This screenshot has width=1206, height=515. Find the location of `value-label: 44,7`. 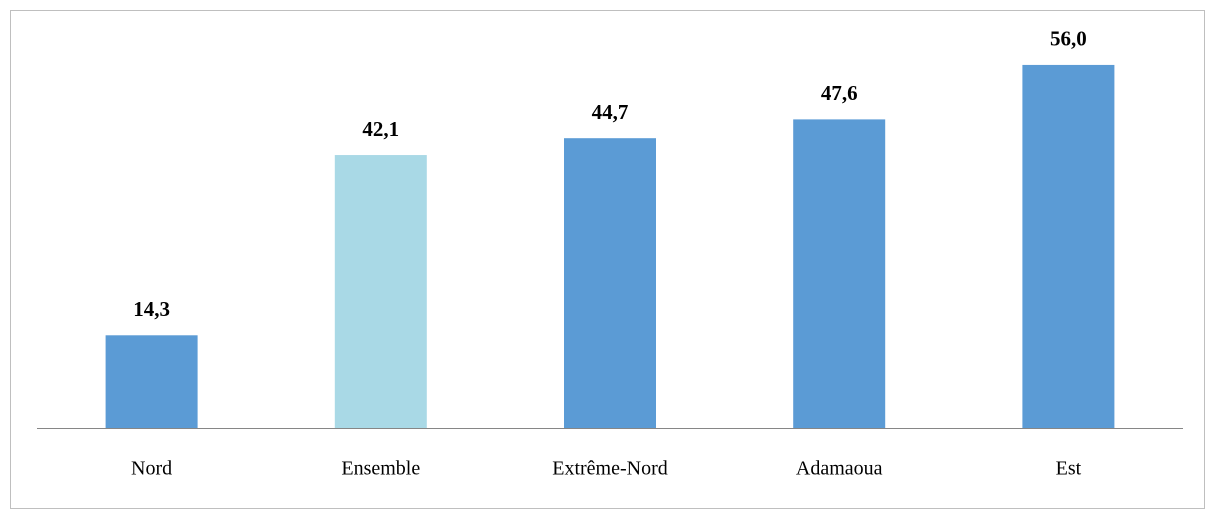

value-label: 44,7 is located at coordinates (610, 112).